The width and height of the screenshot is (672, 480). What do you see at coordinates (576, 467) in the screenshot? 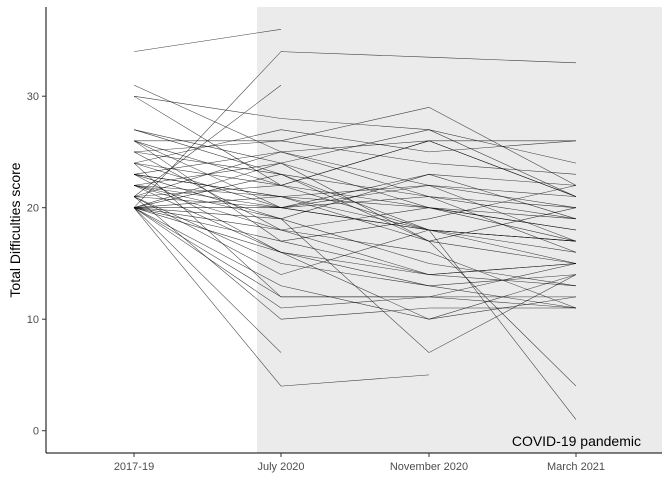
I see `x-tick-label: March 2021` at bounding box center [576, 467].